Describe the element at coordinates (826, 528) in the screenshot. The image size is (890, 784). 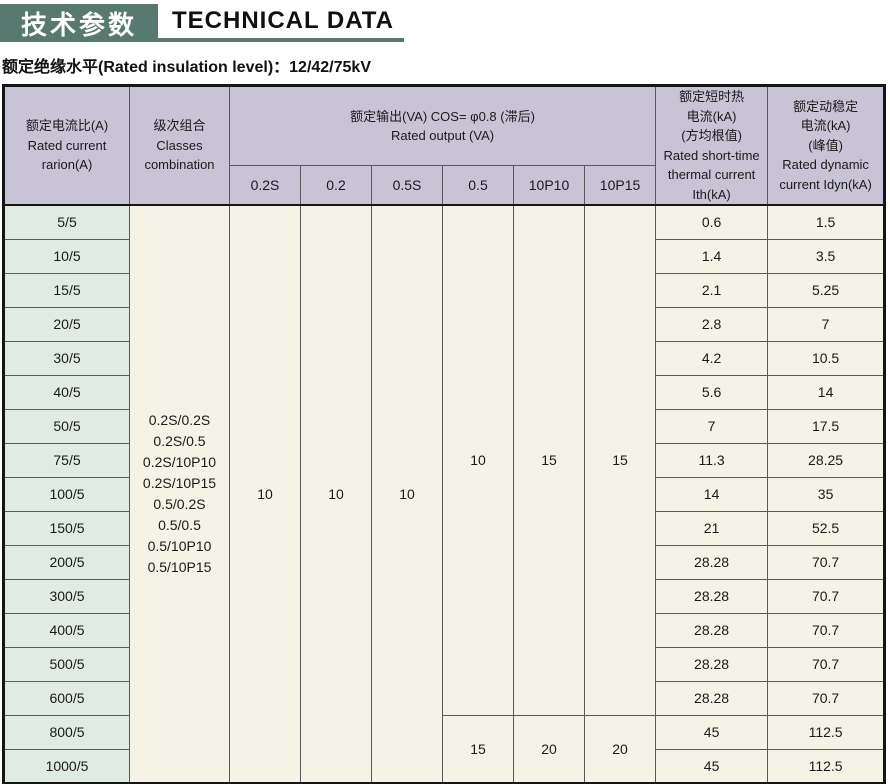
I see `idyn-cell: 52.5` at that location.